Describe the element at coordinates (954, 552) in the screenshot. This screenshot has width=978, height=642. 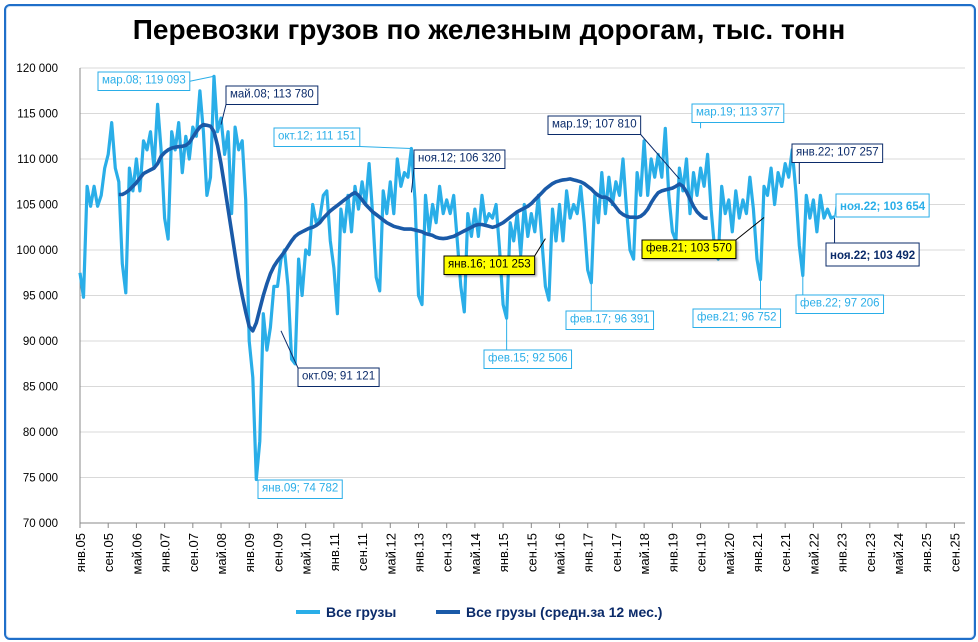
I see `x-tick-label: сен.25` at that location.